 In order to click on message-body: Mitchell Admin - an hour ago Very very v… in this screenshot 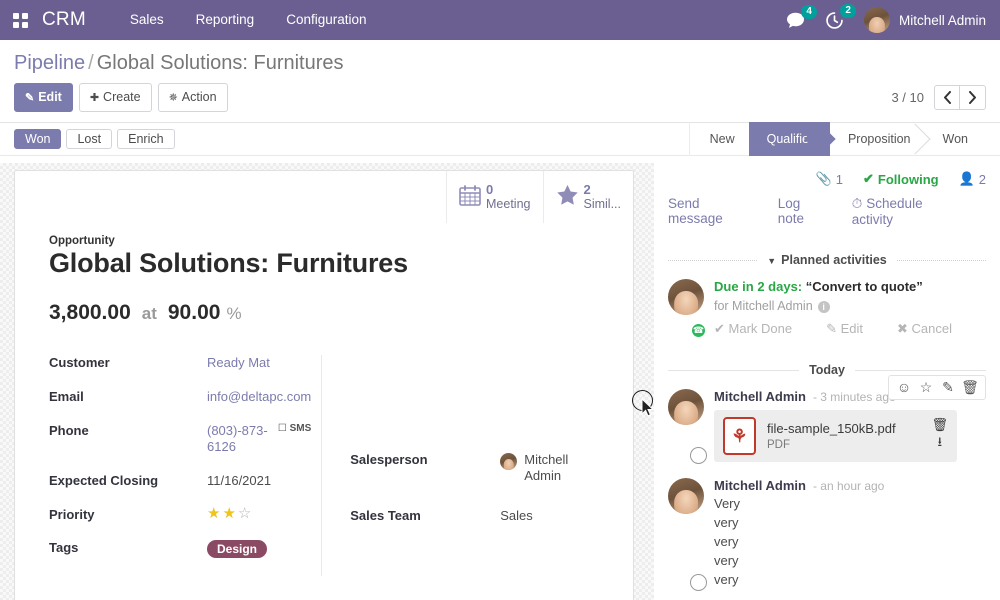, I will do `click(850, 533)`.